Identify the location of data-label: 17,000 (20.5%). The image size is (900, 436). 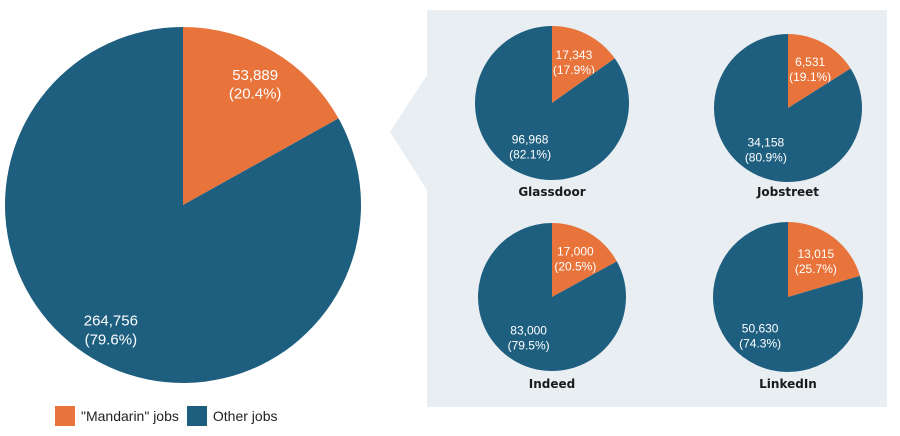
(575, 259).